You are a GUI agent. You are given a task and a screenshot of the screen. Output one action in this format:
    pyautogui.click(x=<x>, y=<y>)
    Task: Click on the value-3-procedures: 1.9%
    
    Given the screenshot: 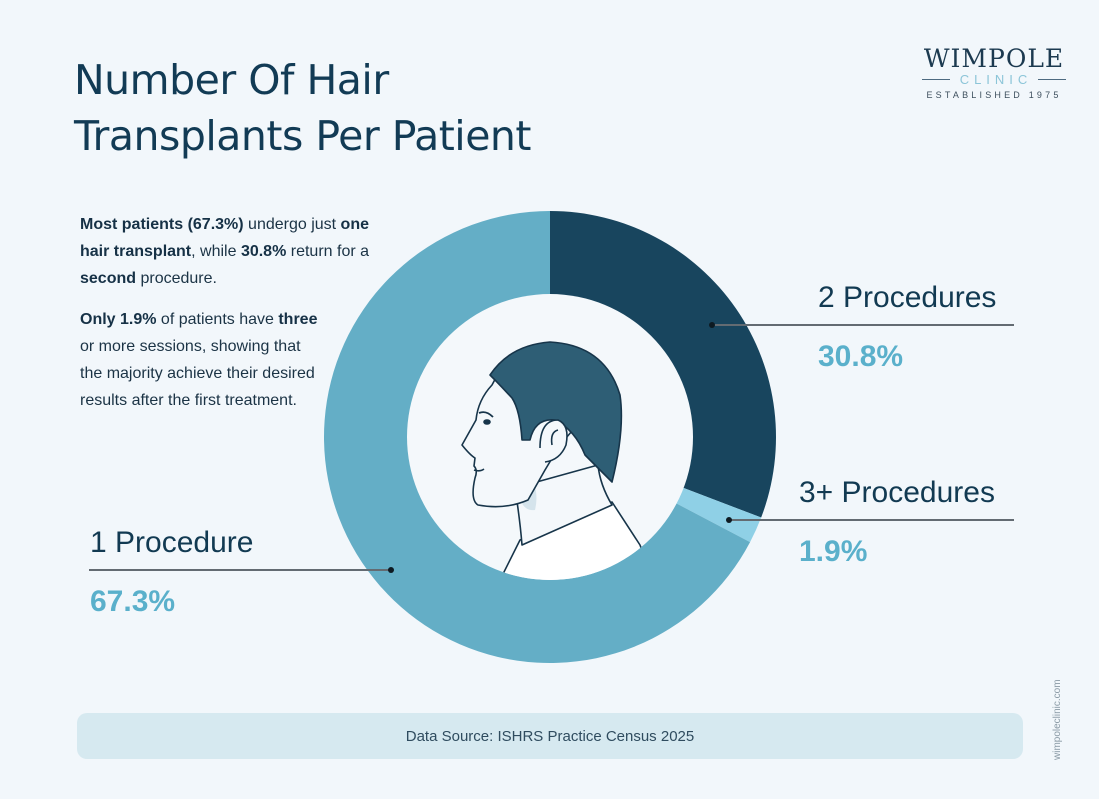 What is the action you would take?
    pyautogui.click(x=833, y=551)
    